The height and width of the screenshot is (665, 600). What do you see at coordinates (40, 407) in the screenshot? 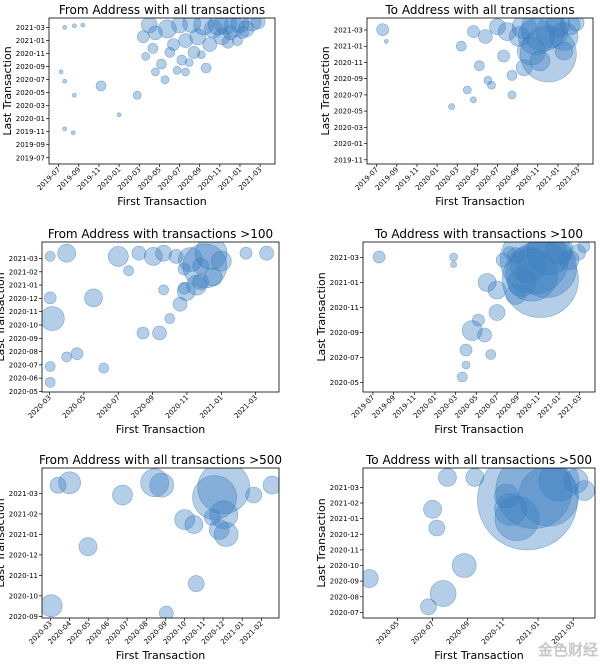
I see `x-tick-label: 2020-03` at bounding box center [40, 407].